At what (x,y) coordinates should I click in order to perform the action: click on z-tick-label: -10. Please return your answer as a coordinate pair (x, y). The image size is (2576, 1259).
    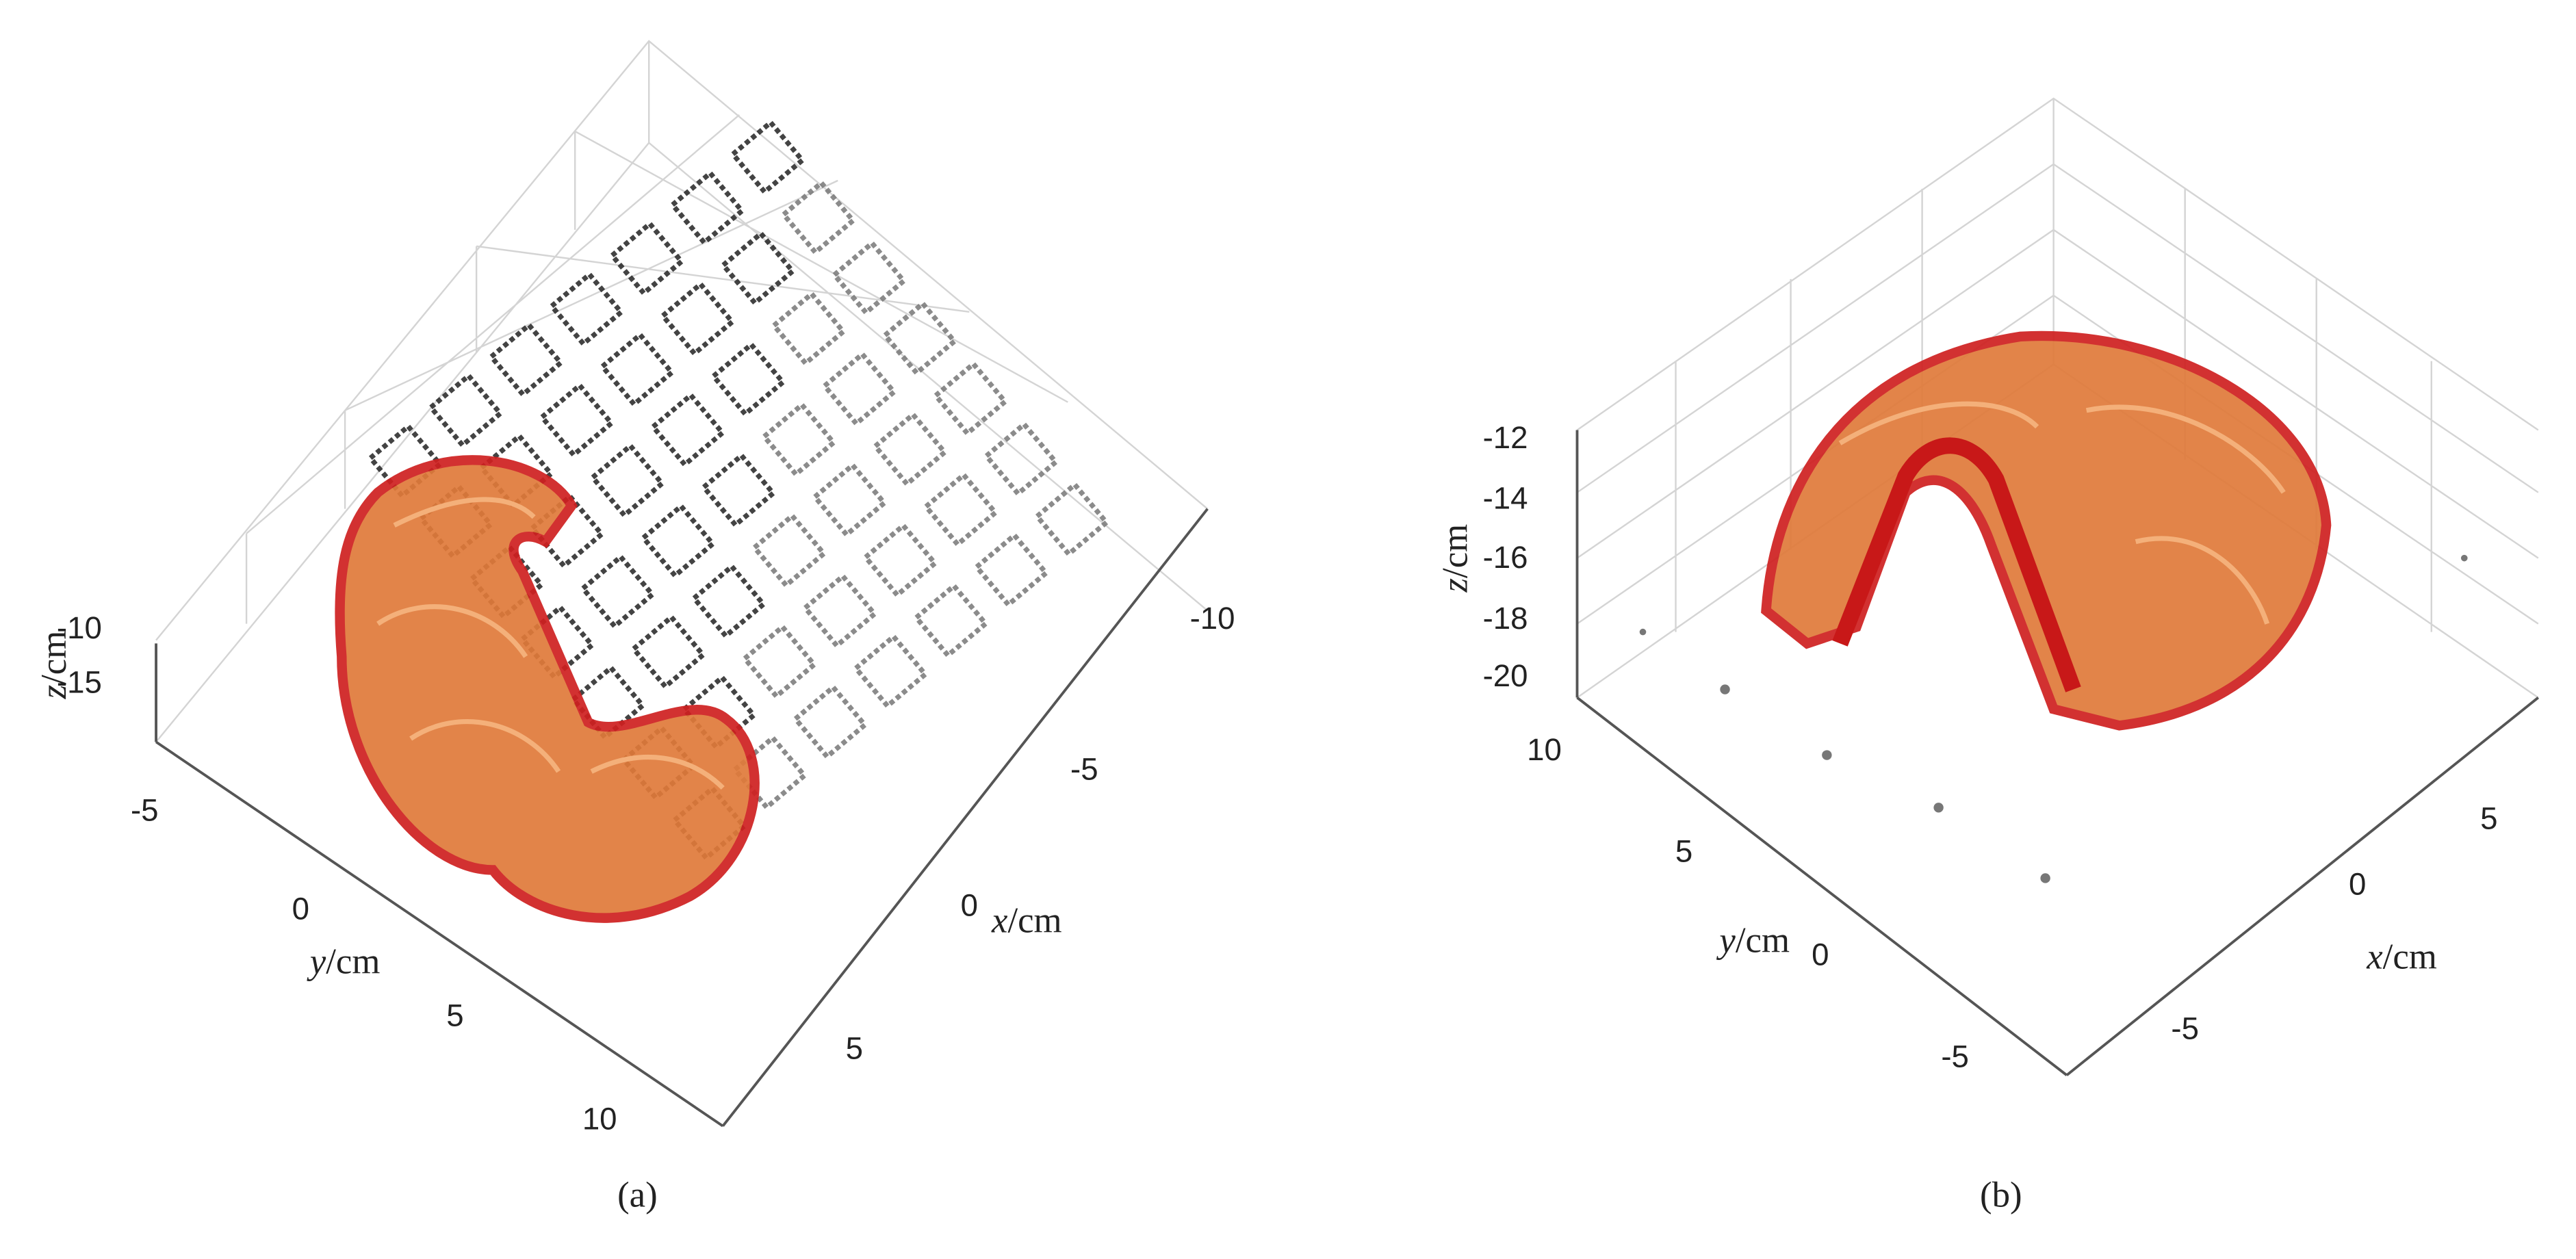
    Looking at the image, I should click on (79, 627).